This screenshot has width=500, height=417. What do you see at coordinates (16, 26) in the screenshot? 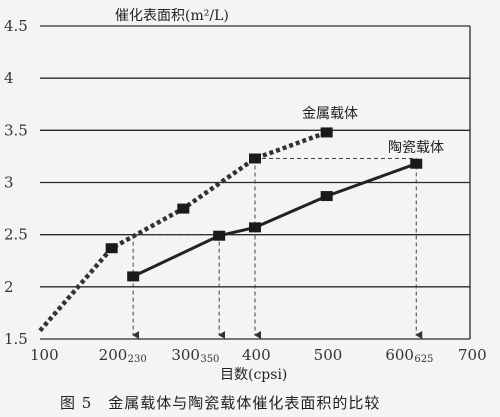
I see `y-tick-label: 4.5` at bounding box center [16, 26].